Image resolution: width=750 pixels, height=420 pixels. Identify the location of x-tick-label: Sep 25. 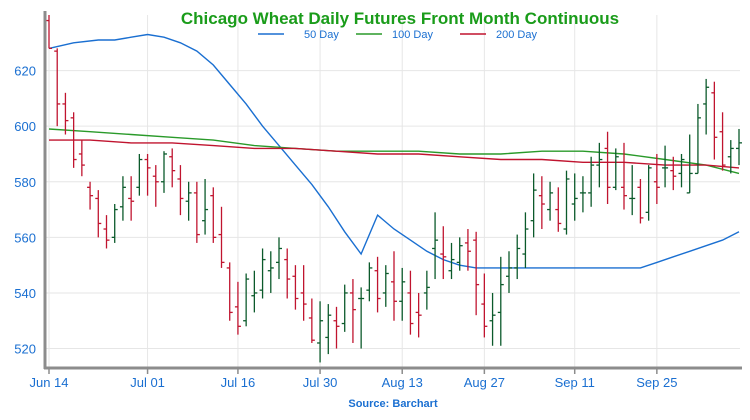
(656, 382).